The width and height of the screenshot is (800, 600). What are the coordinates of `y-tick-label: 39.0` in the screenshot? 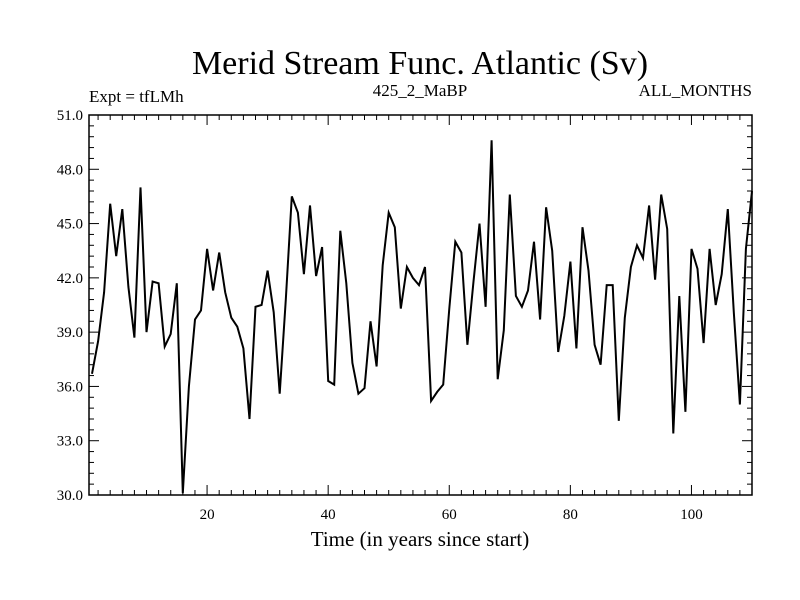 It's located at (70, 333).